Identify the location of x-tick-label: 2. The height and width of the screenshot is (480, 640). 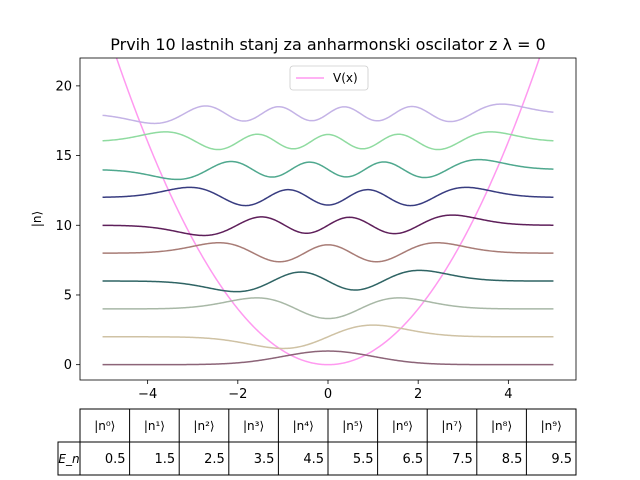
(418, 394).